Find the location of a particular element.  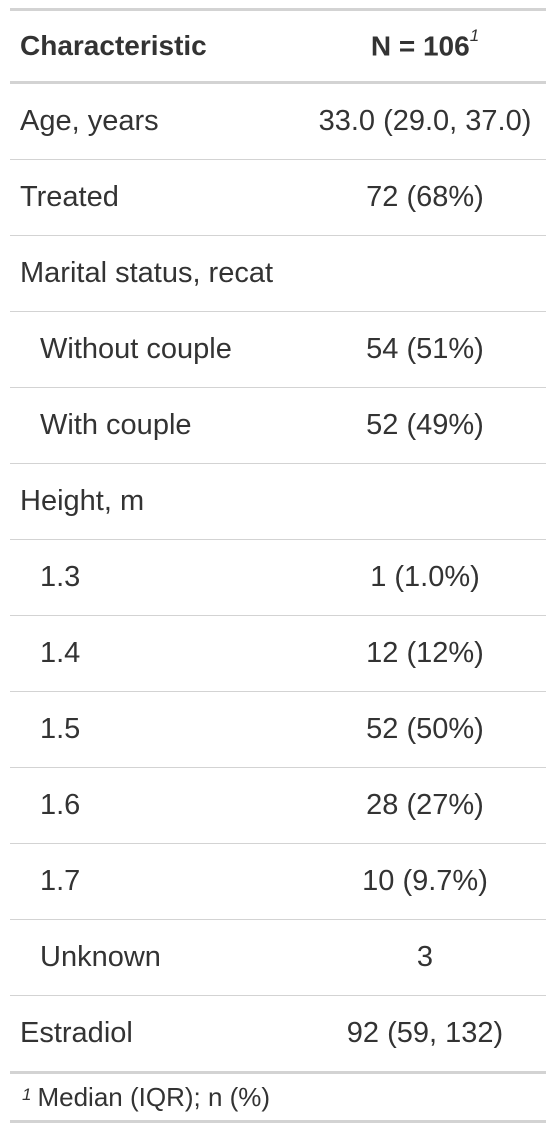

table-row: 1.4 12 (12%) is located at coordinates (278, 654).